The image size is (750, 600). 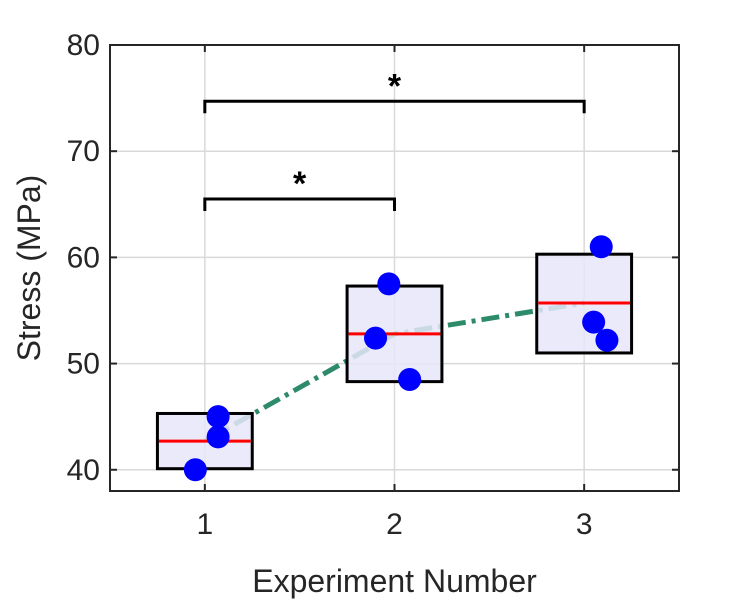 What do you see at coordinates (394, 581) in the screenshot?
I see `x-axis-label: Experiment Number` at bounding box center [394, 581].